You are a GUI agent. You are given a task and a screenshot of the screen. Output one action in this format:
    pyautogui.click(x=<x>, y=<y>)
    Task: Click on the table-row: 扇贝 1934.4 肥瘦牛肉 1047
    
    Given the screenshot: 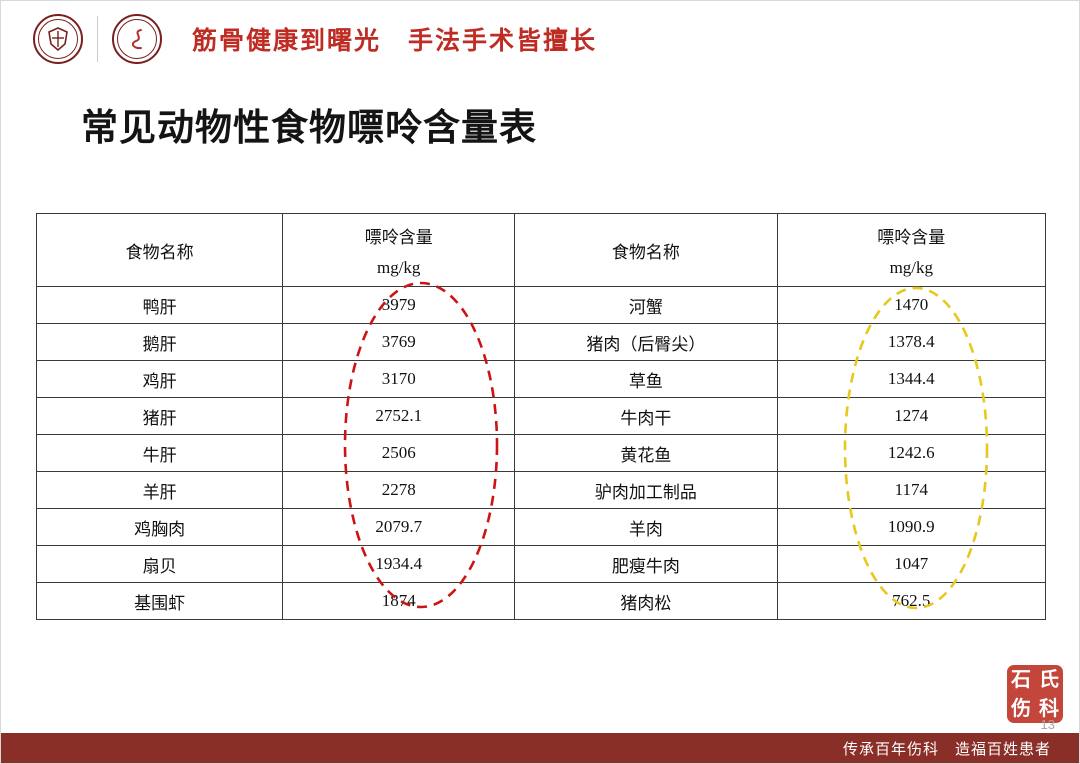 What is the action you would take?
    pyautogui.click(x=541, y=564)
    